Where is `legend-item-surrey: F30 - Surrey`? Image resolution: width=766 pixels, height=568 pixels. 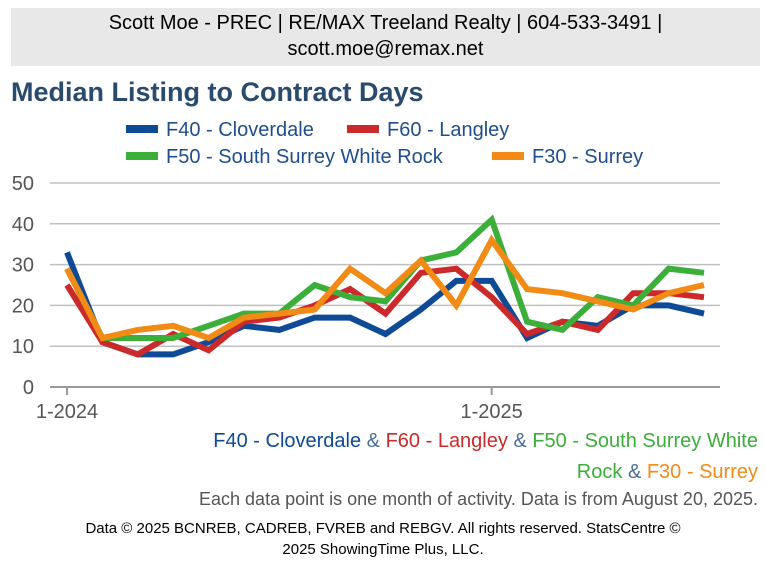
legend-item-surrey: F30 - Surrey is located at coordinates (567, 157).